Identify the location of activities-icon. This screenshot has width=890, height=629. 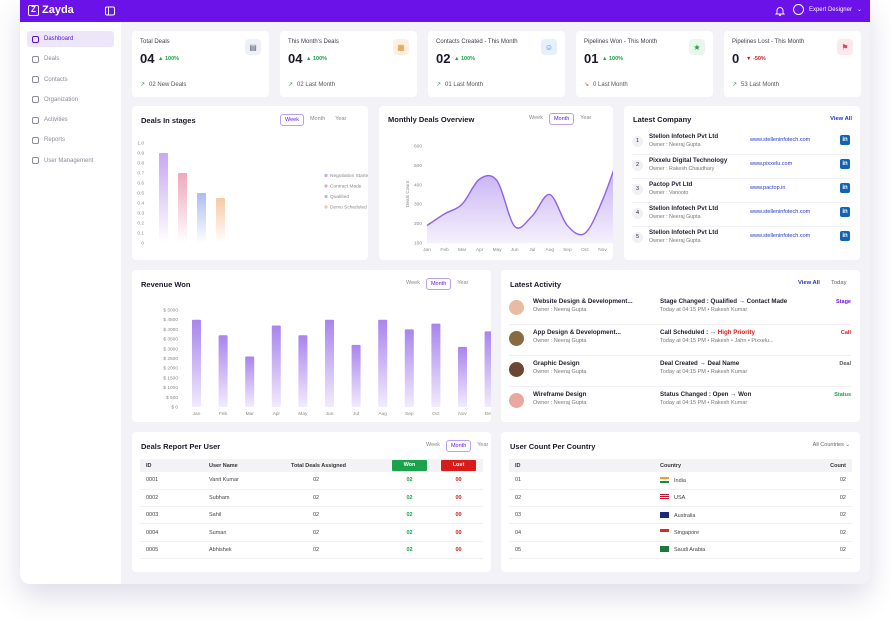
(35, 120).